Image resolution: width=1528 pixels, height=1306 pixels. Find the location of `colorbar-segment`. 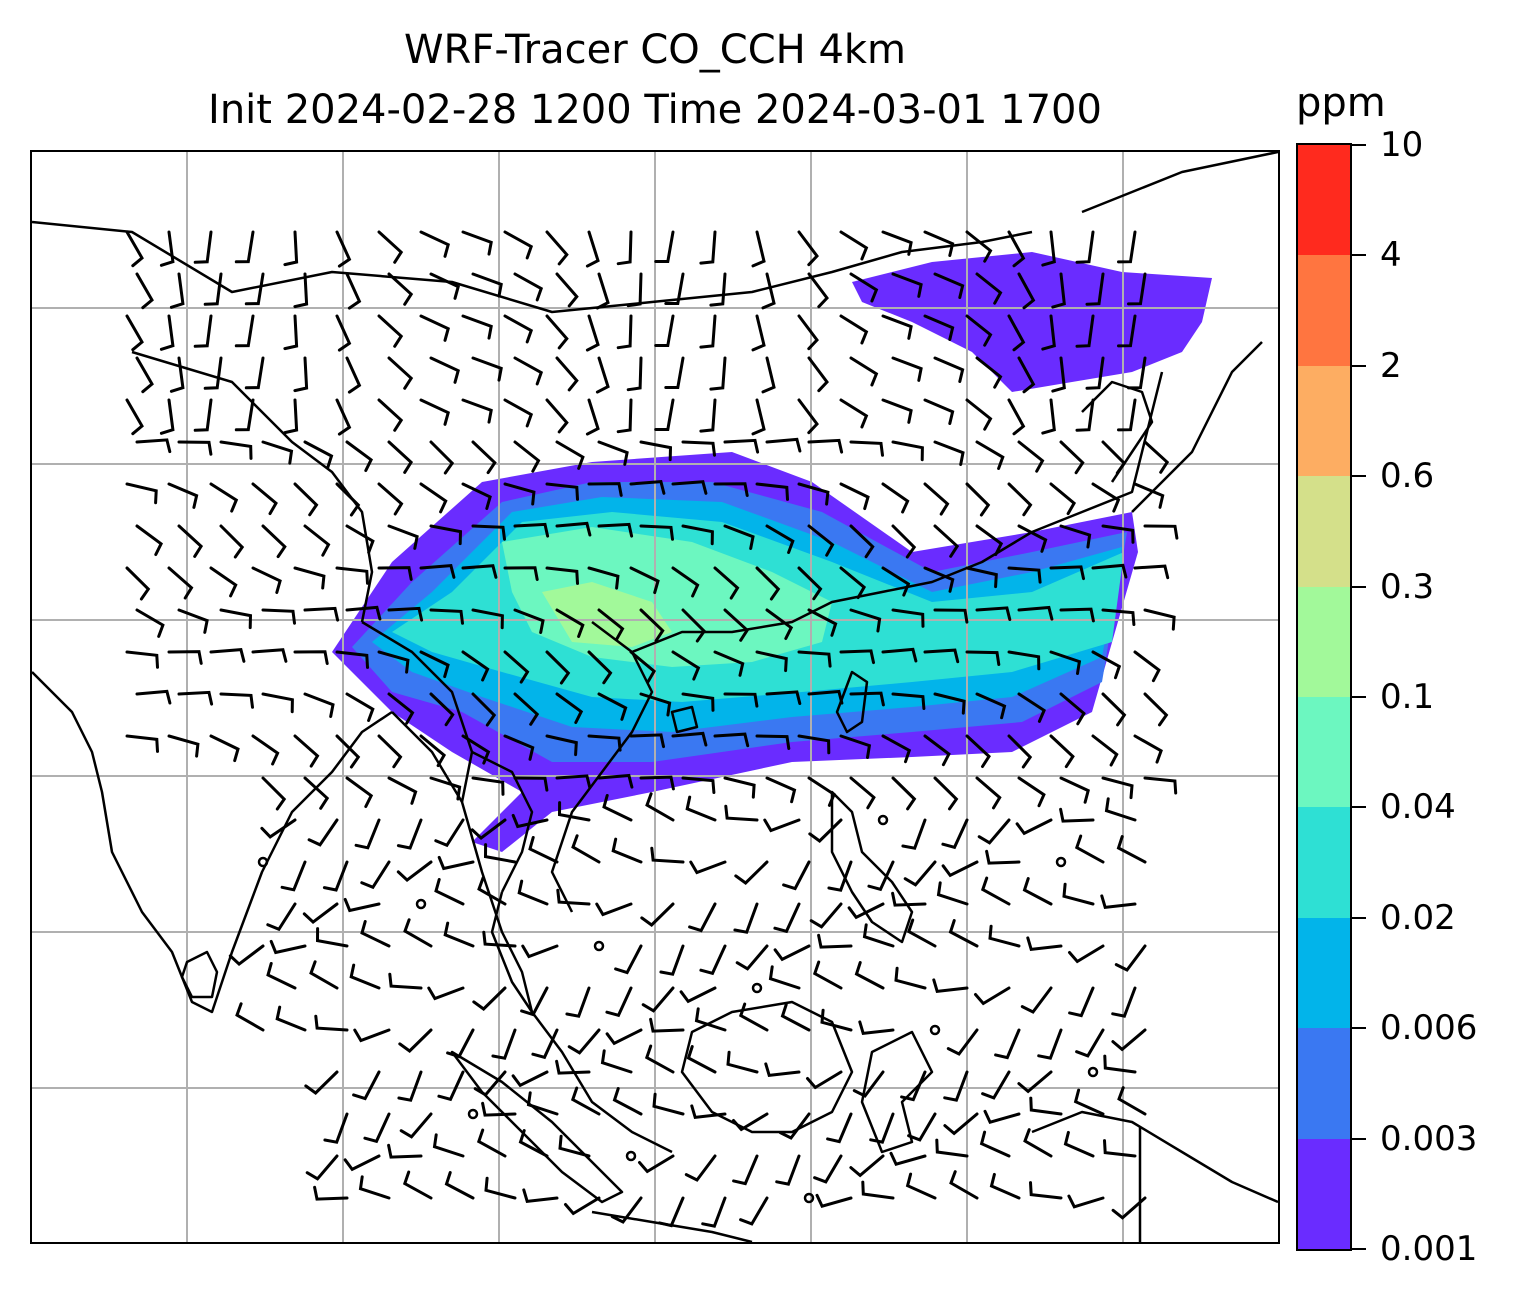

colorbar-segment is located at coordinates (1324, 752).